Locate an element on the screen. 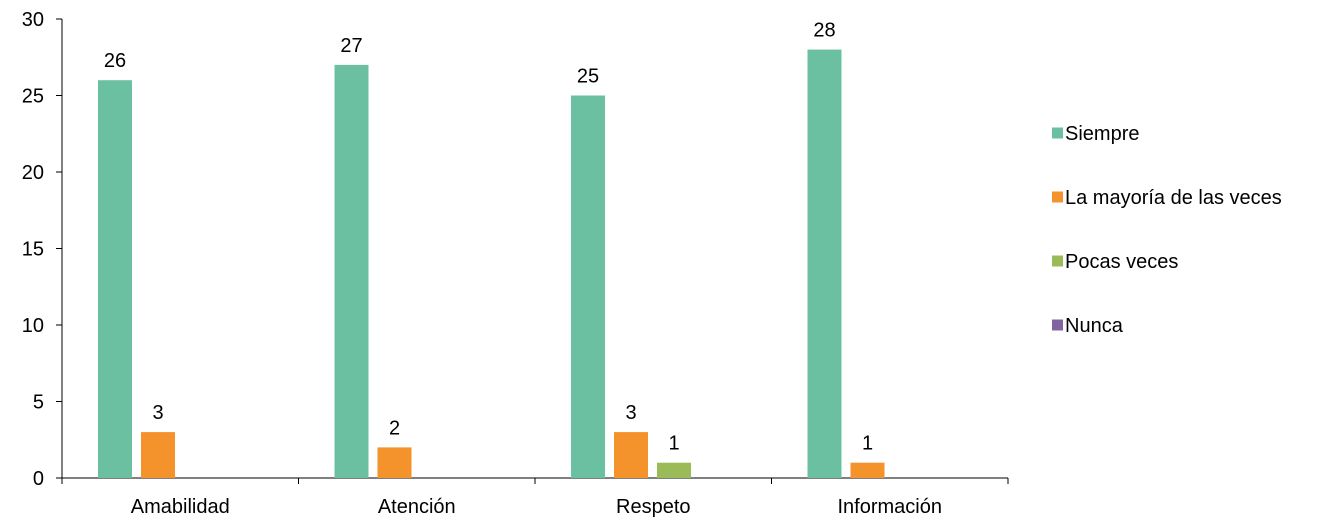 The width and height of the screenshot is (1326, 524). legend-label: Nunca is located at coordinates (1094, 326).